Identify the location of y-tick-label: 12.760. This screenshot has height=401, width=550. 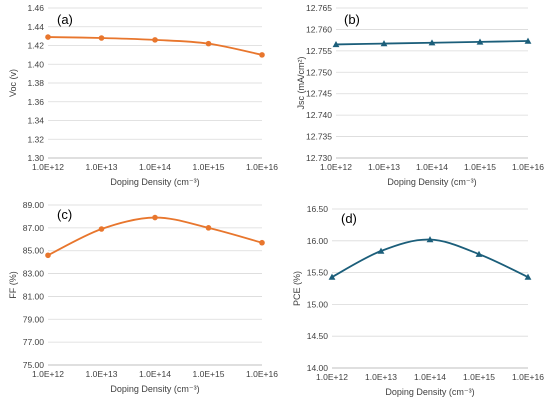
(319, 29).